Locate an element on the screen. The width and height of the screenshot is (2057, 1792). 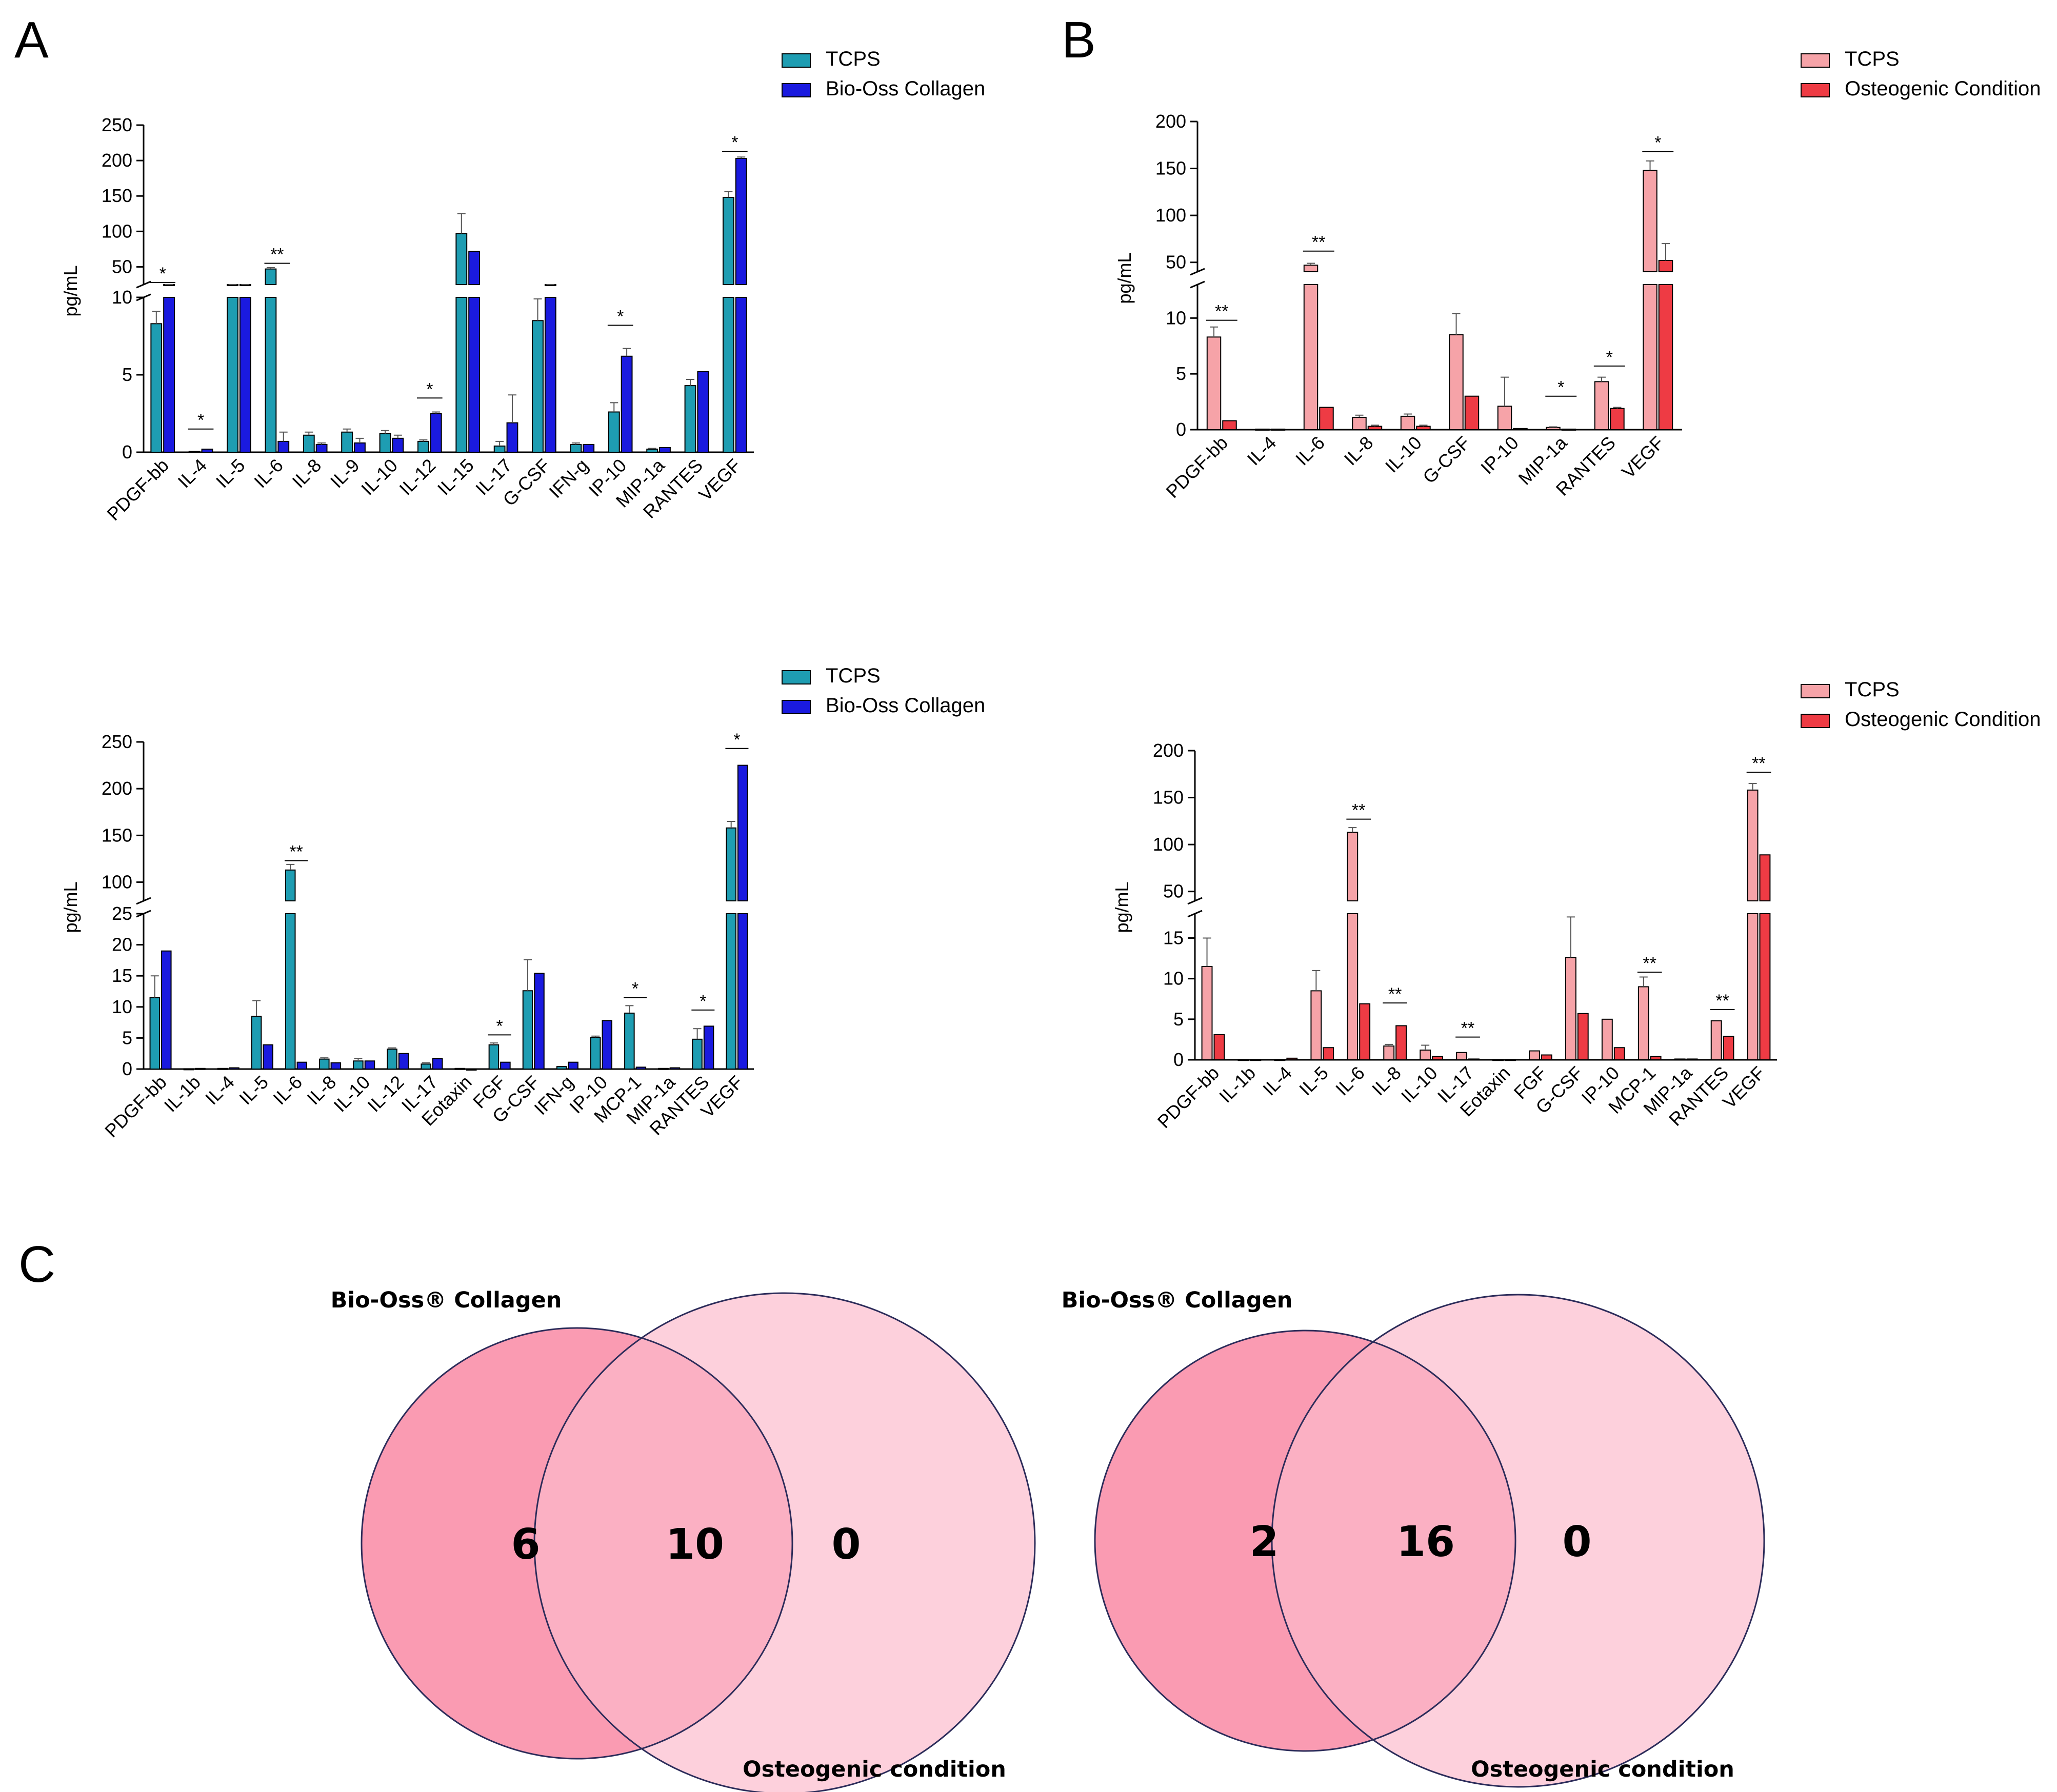
y-tick-label: 150 is located at coordinates (117, 195).